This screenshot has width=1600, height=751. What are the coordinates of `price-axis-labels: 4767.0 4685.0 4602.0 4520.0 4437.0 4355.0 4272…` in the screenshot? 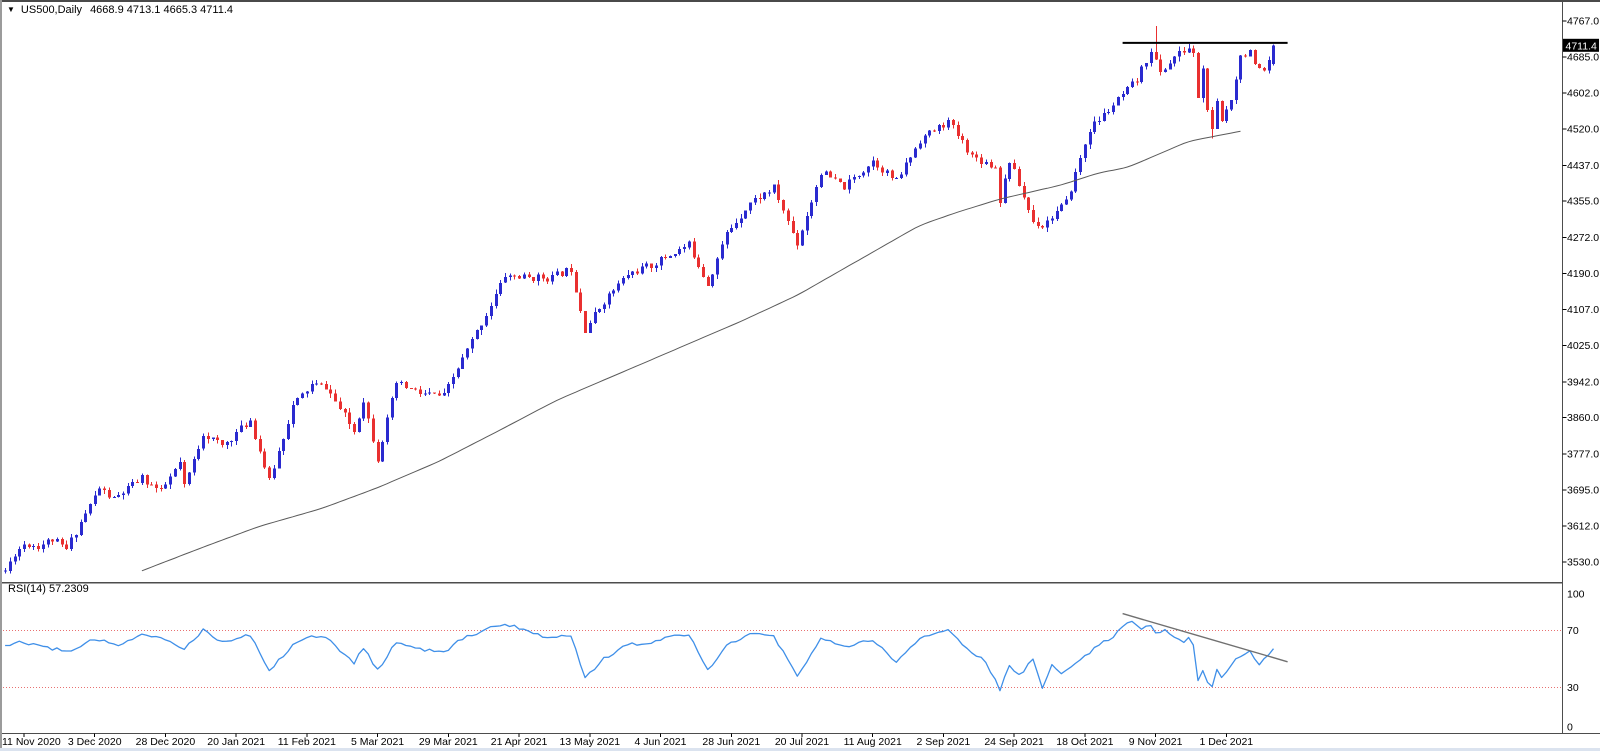 It's located at (1580, 292).